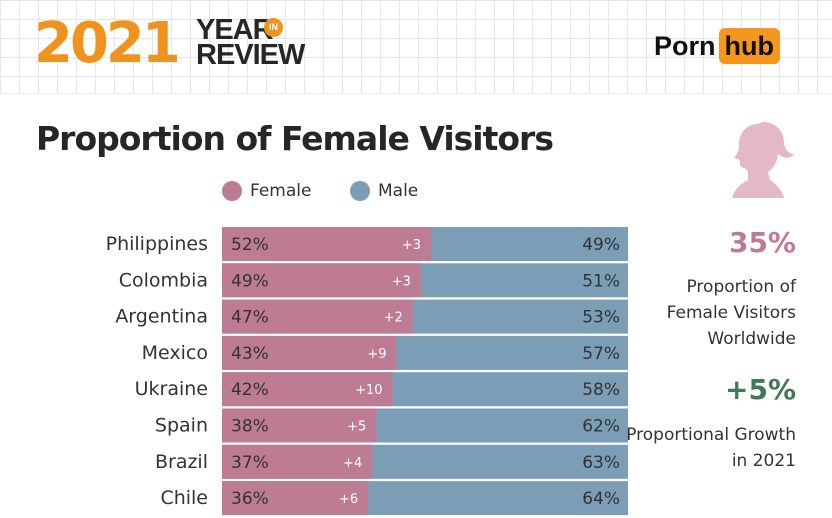  Describe the element at coordinates (398, 190) in the screenshot. I see `legend-male-label: Male` at that location.